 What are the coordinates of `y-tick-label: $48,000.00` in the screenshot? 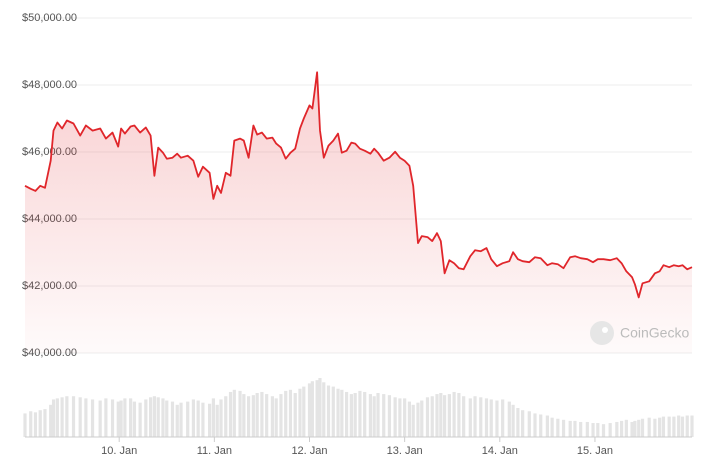 It's located at (49, 85).